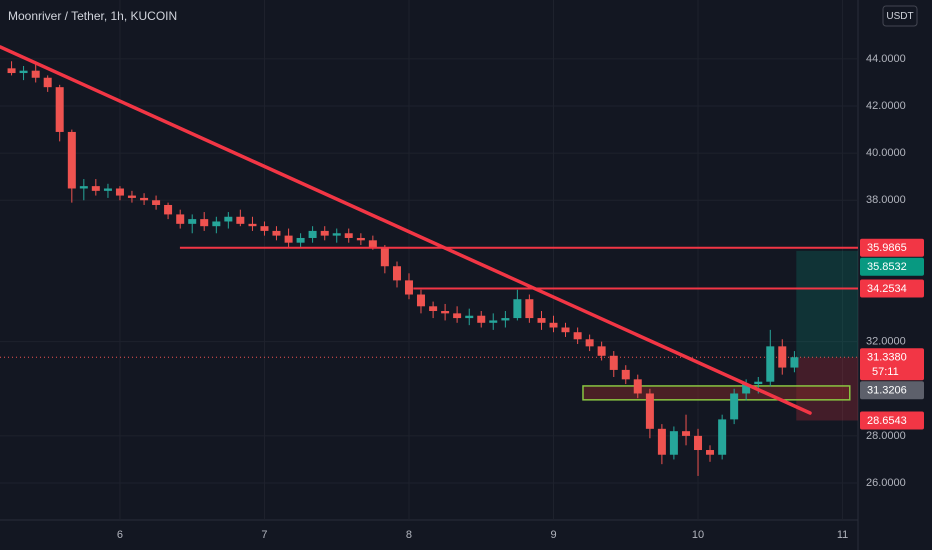  What do you see at coordinates (553, 535) in the screenshot?
I see `x-tick-label: 9` at bounding box center [553, 535].